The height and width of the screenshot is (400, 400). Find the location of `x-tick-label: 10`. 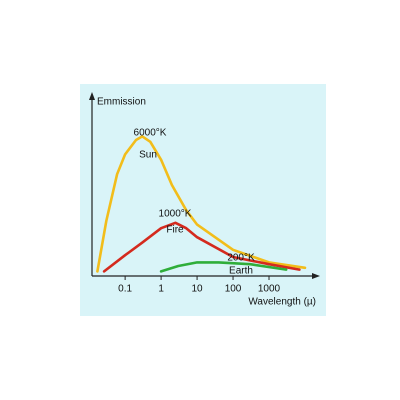

x-tick-label: 10 is located at coordinates (198, 289).